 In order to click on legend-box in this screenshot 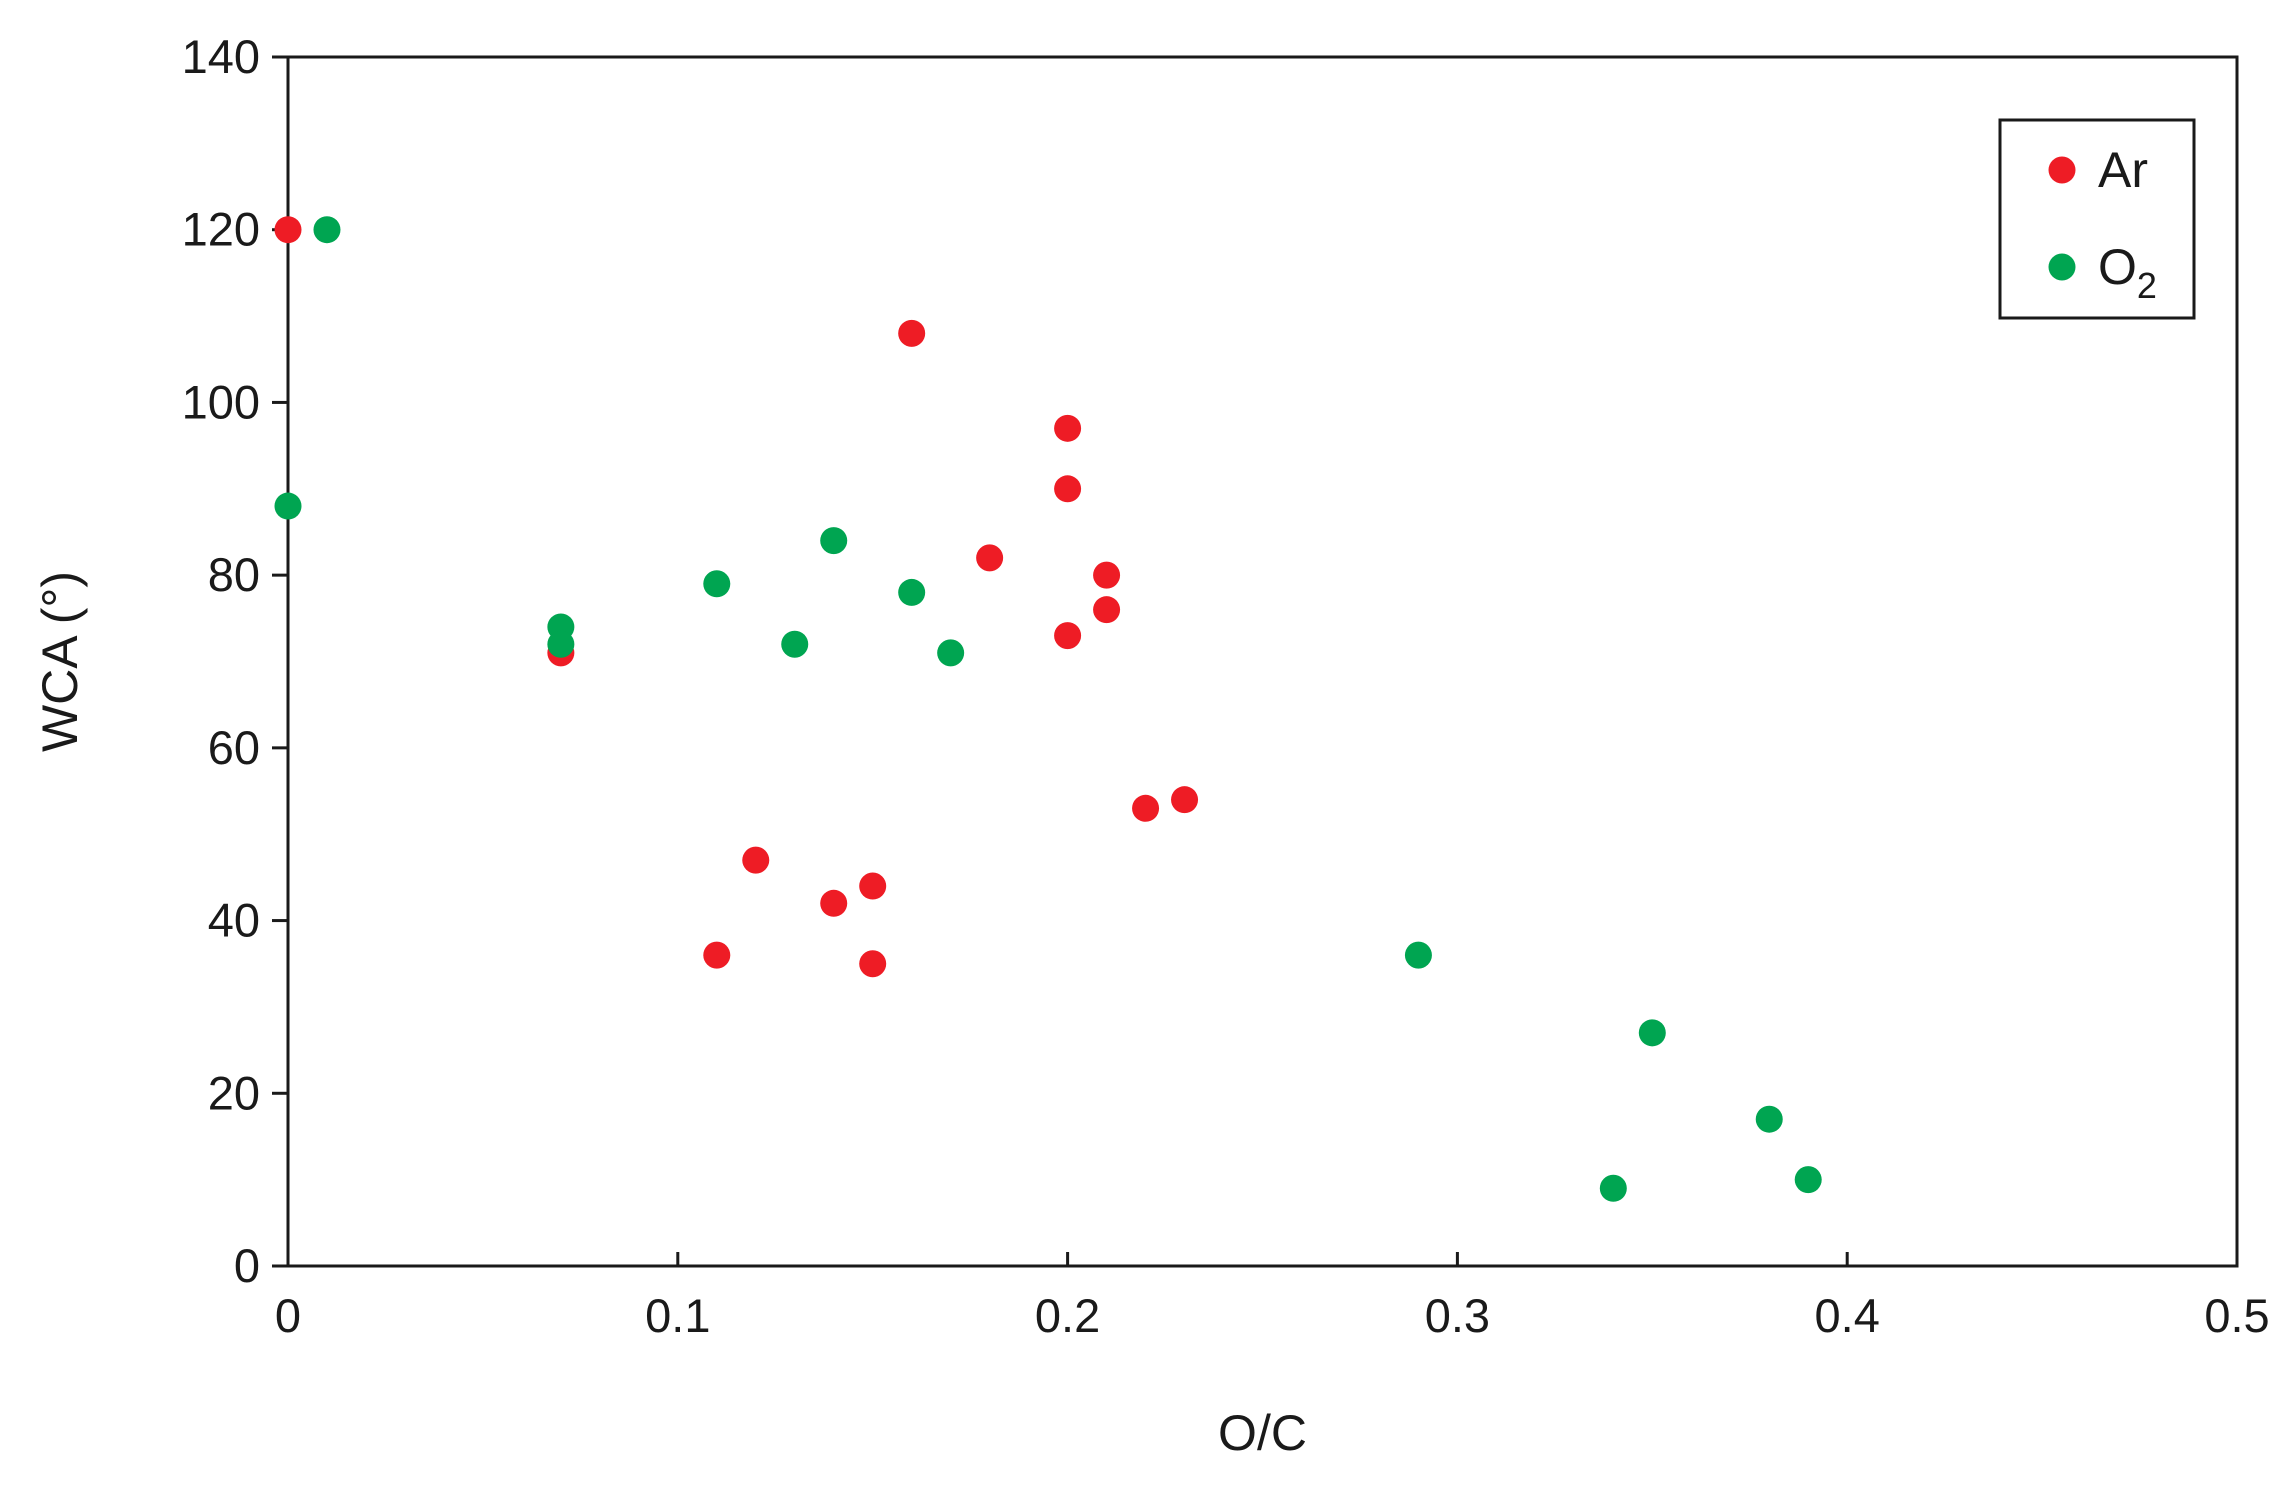, I will do `click(2097, 219)`.